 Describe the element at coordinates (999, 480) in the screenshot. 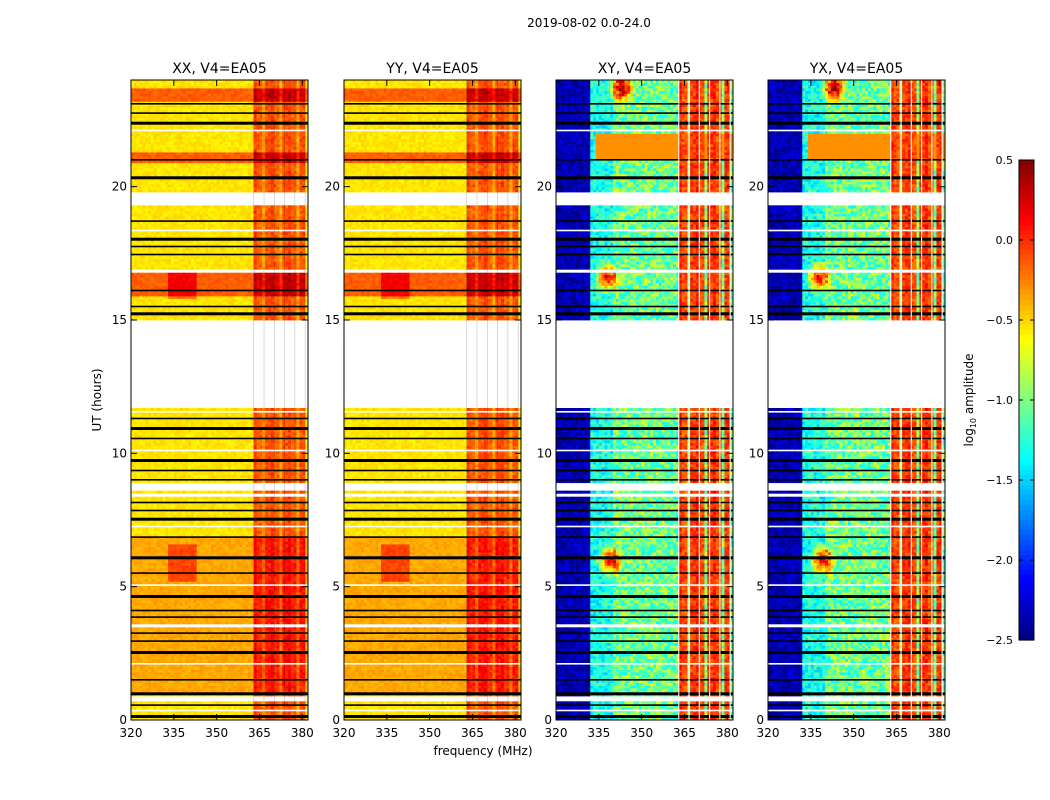

I see `colorbar-tick-label: −1.5` at that location.